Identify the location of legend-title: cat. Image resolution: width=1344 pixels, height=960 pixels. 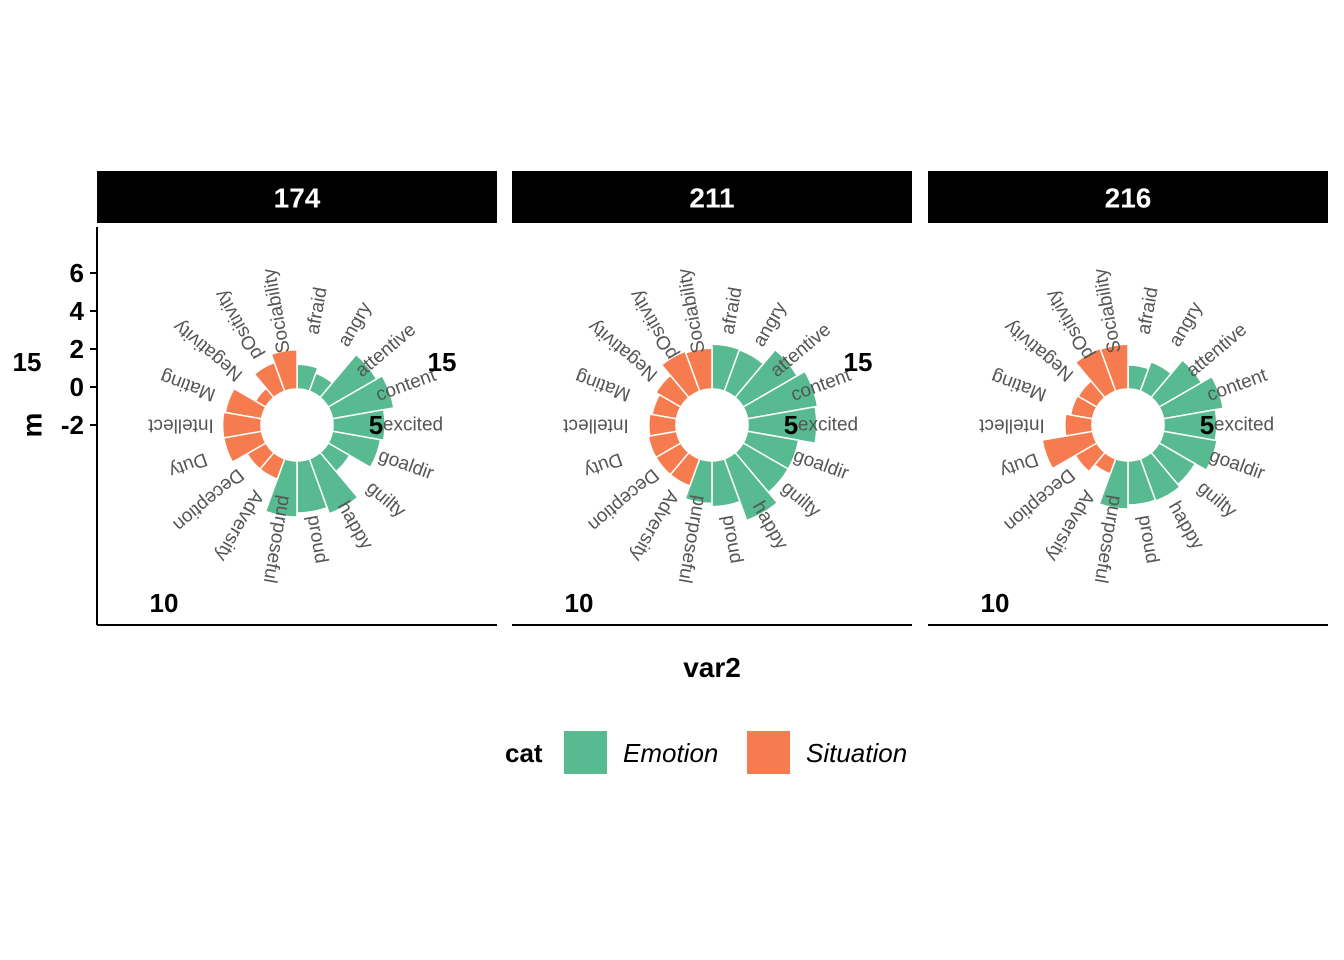
(524, 753).